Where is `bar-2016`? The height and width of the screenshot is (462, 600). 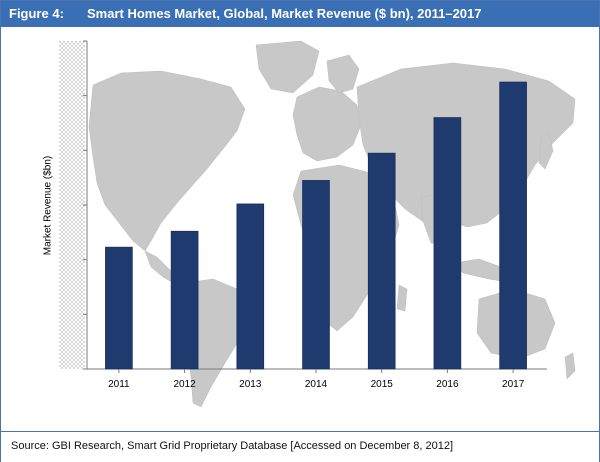 bar-2016 is located at coordinates (447, 243).